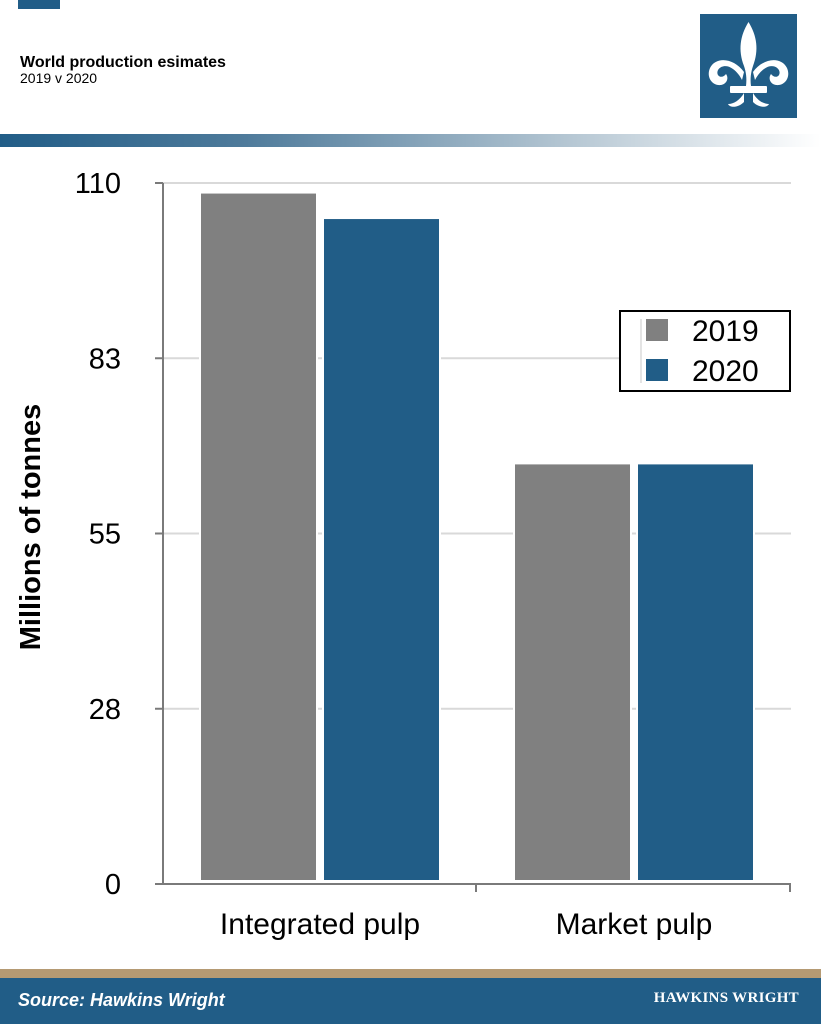 The width and height of the screenshot is (821, 1024). What do you see at coordinates (123, 62) in the screenshot?
I see `page-title: World production esimates` at bounding box center [123, 62].